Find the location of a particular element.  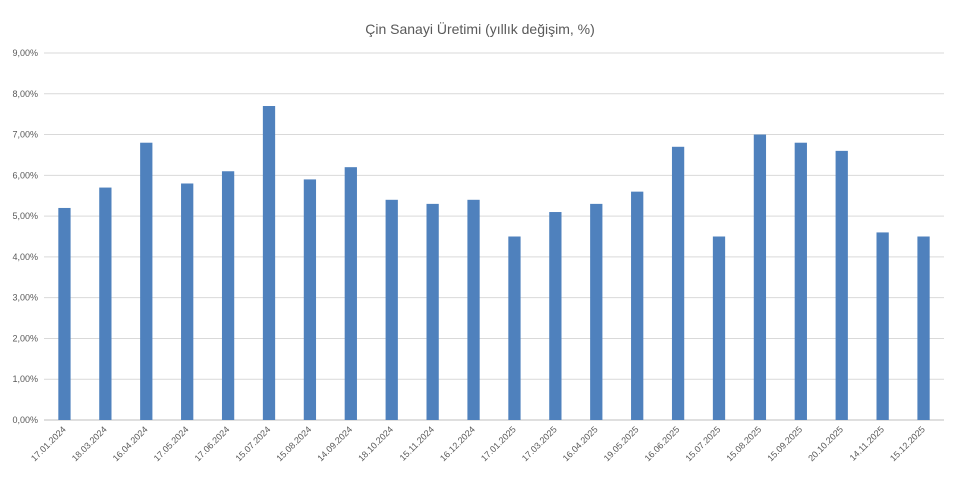

x-tick-label: 15.08.2024 is located at coordinates (293, 443).